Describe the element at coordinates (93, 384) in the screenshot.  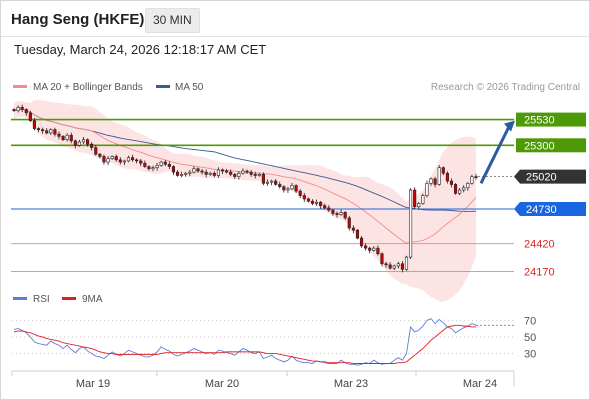
I see `x-tick-label: Mar 19` at that location.